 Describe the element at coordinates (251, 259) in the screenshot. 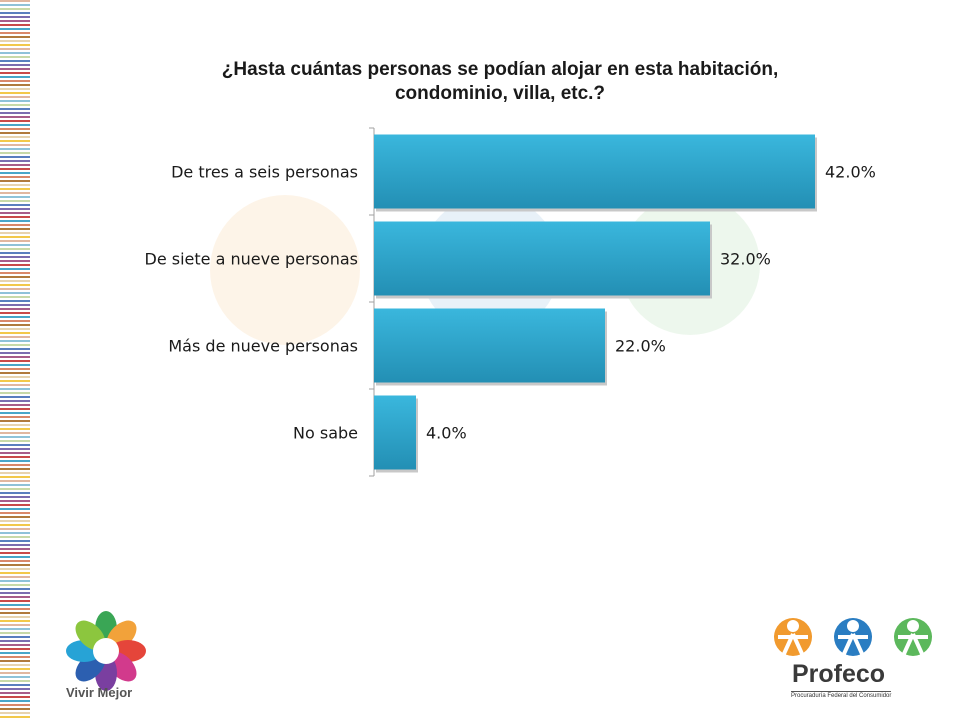

I see `category-label: De siete a nueve personas` at that location.